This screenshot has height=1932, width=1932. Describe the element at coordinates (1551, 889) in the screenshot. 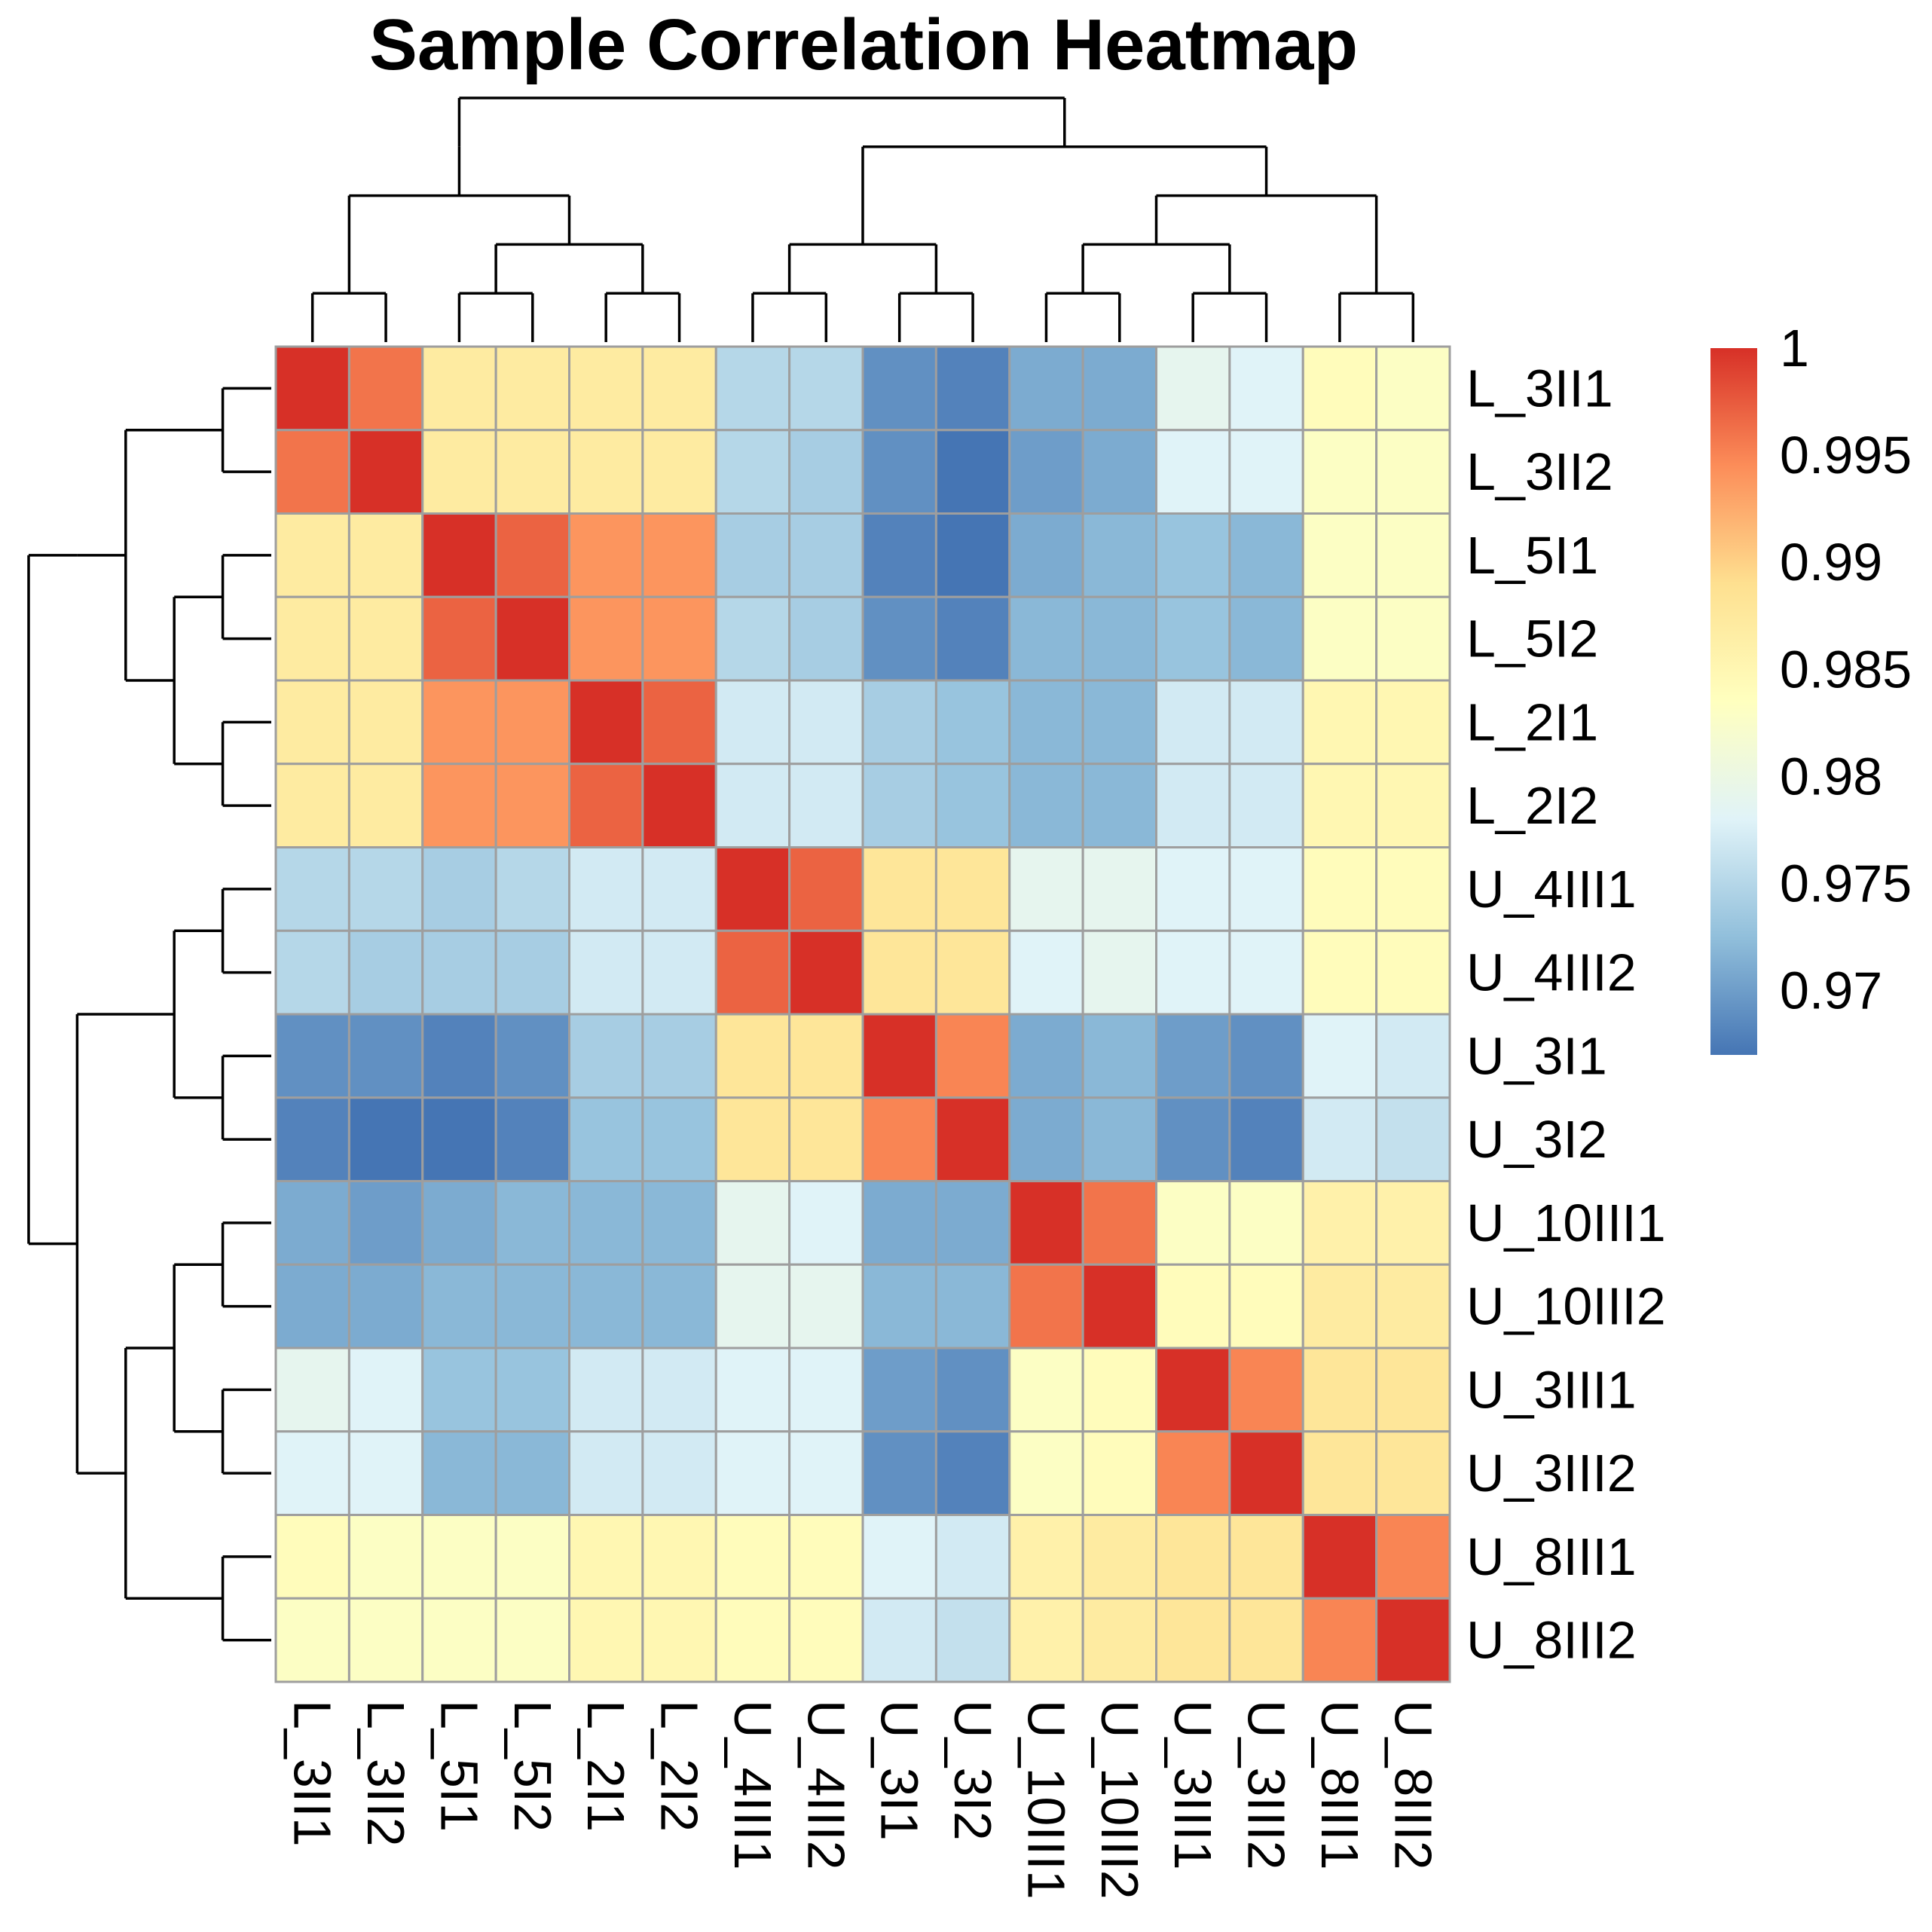

I see `row-label: U_4III1` at that location.